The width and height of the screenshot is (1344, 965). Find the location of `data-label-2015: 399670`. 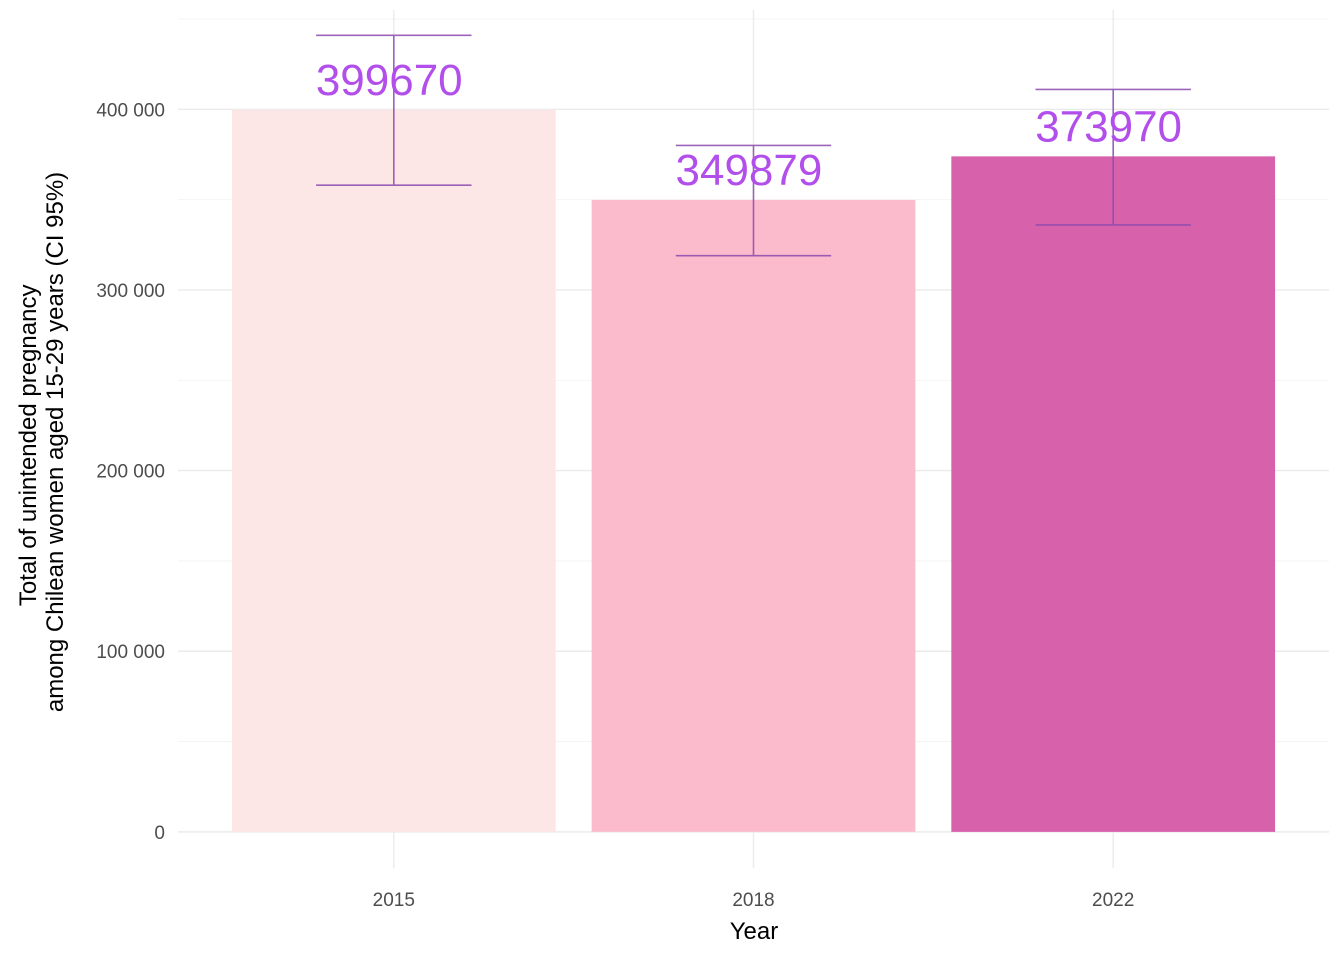

data-label-2015: 399670 is located at coordinates (389, 80).